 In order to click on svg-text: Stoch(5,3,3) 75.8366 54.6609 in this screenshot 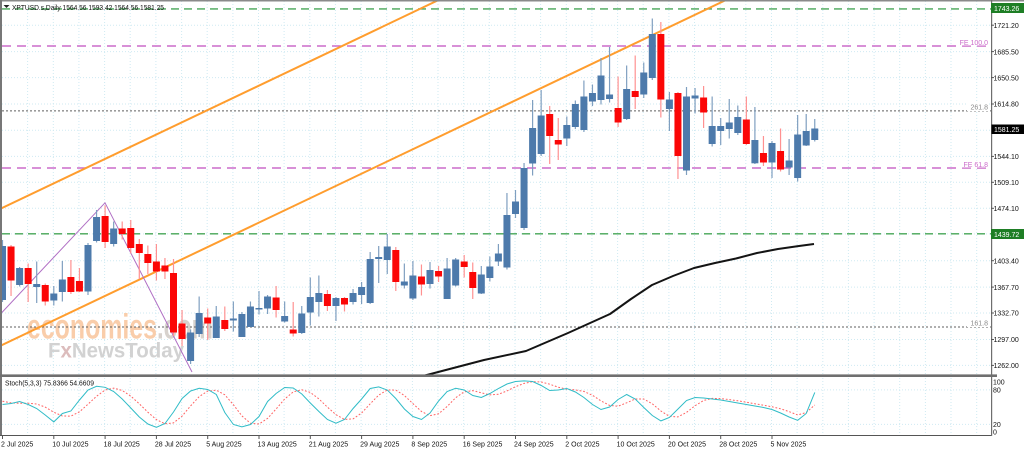, I will do `click(49, 384)`.